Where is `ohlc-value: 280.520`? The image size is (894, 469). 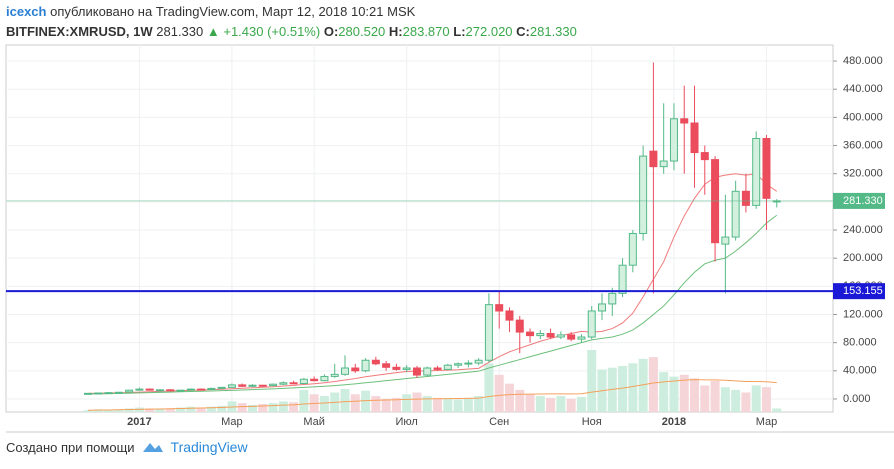 ohlc-value: 280.520 is located at coordinates (362, 31).